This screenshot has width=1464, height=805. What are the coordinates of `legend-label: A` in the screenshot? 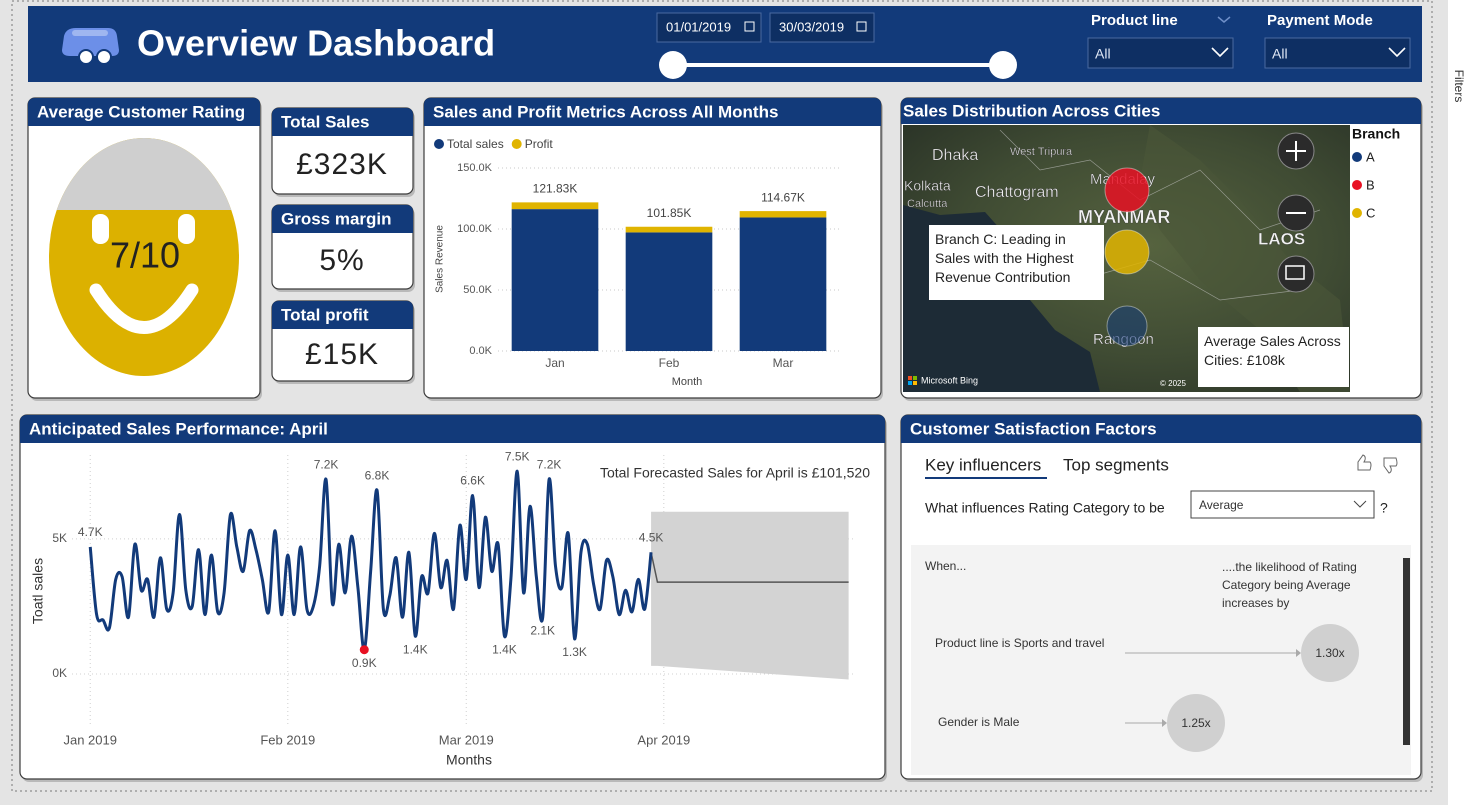 It's located at (1370, 156).